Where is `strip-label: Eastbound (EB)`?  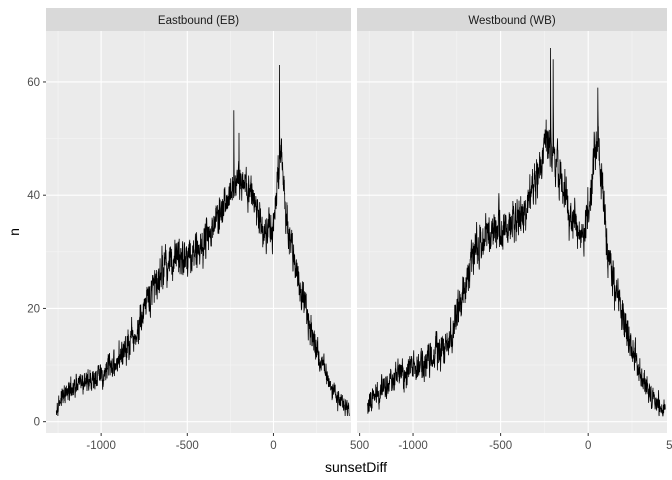
strip-label: Eastbound (EB) is located at coordinates (198, 21).